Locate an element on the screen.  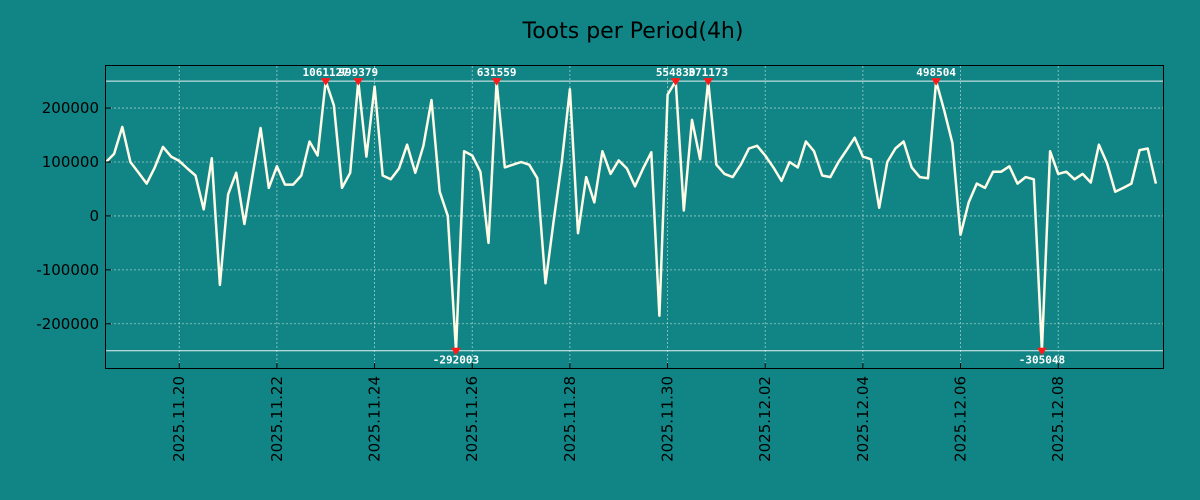
y-tick-label: -100000 is located at coordinates (67, 270).